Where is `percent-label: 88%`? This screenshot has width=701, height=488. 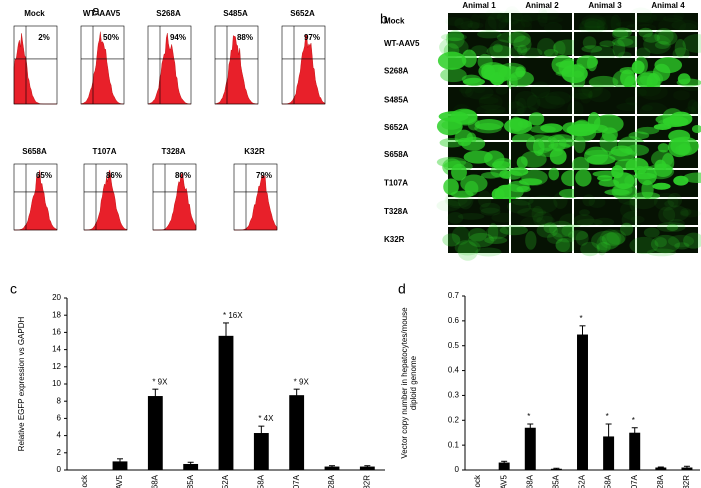
percent-label: 88% is located at coordinates (245, 37).